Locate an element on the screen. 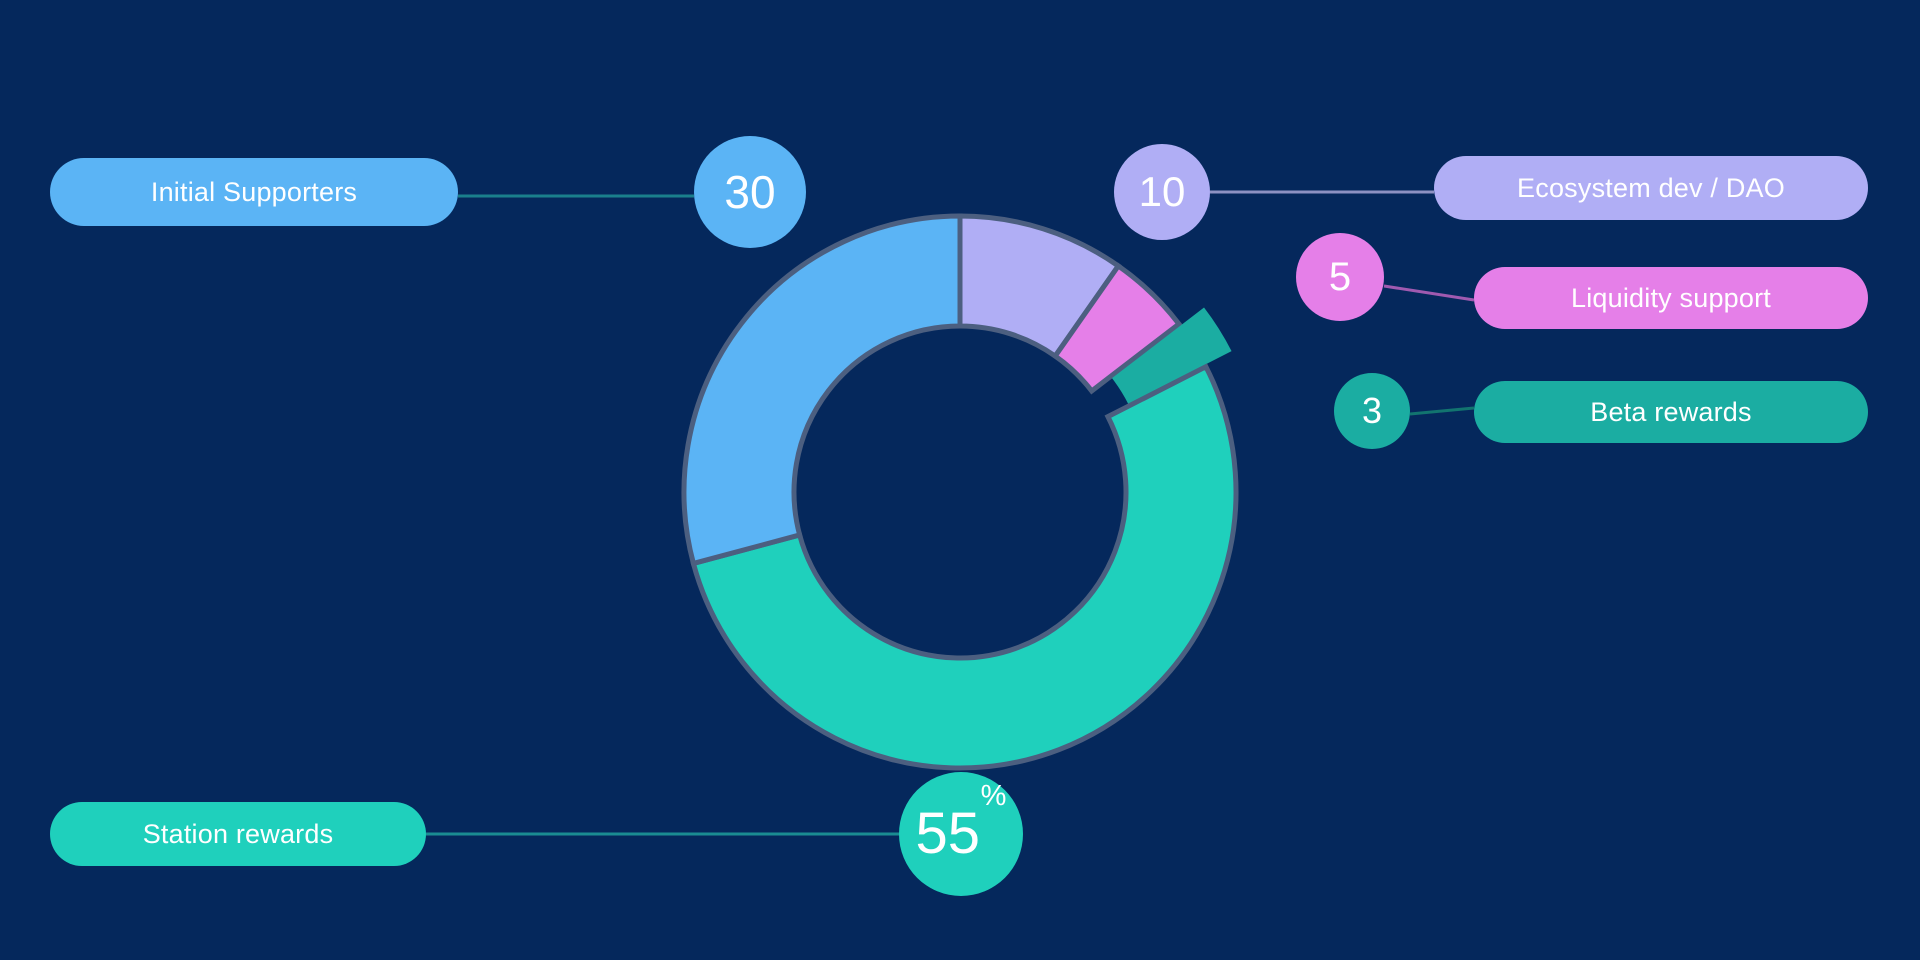 This screenshot has height=960, width=1920. slice-value-bubble: 55% is located at coordinates (961, 834).